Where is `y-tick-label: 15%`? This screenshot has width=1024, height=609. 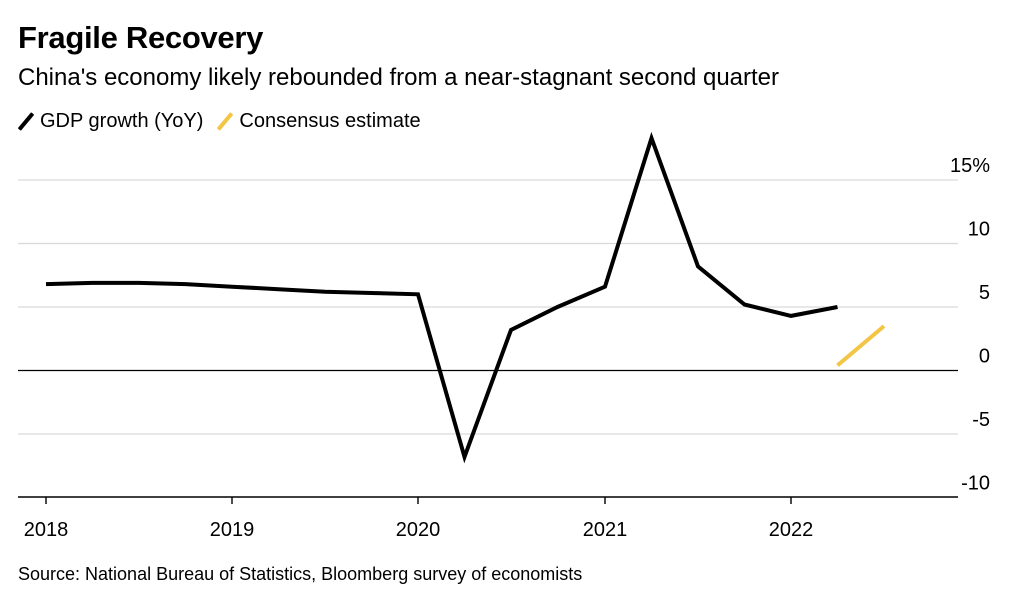 y-tick-label: 15% is located at coordinates (970, 166).